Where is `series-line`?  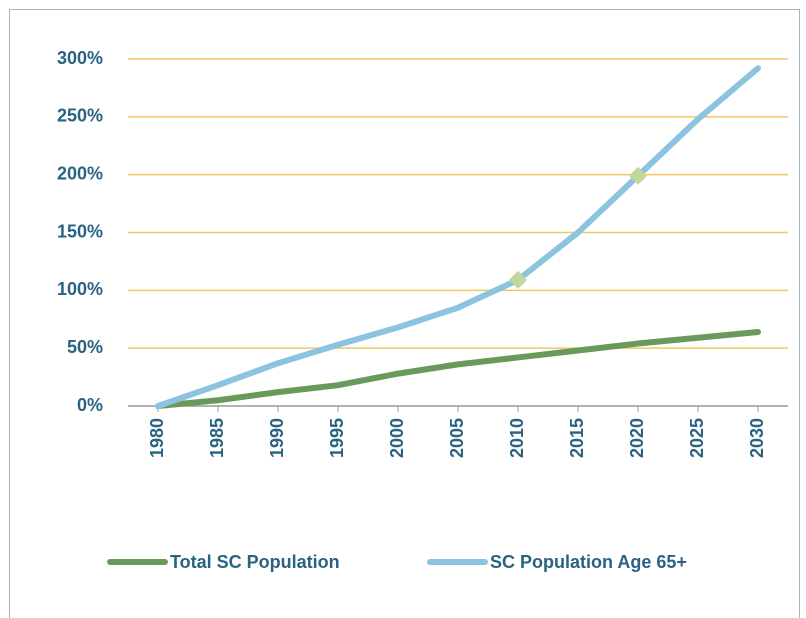
series-line is located at coordinates (458, 368).